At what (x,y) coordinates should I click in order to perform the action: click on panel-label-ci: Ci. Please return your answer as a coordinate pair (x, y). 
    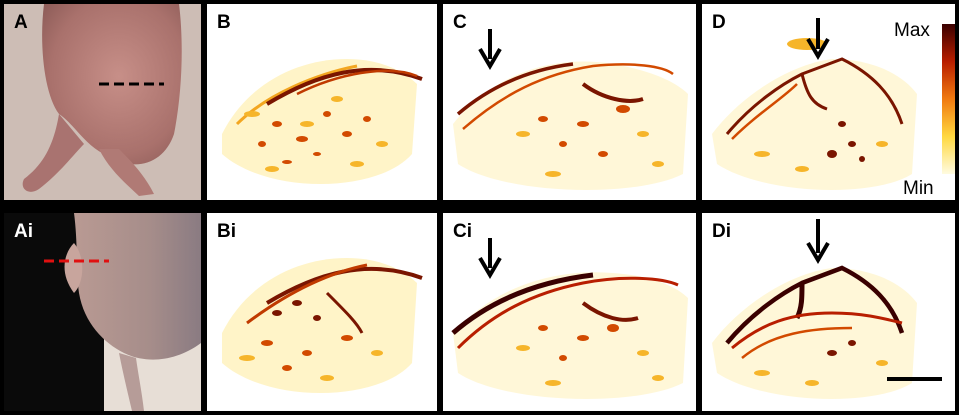
    Looking at the image, I should click on (462, 231).